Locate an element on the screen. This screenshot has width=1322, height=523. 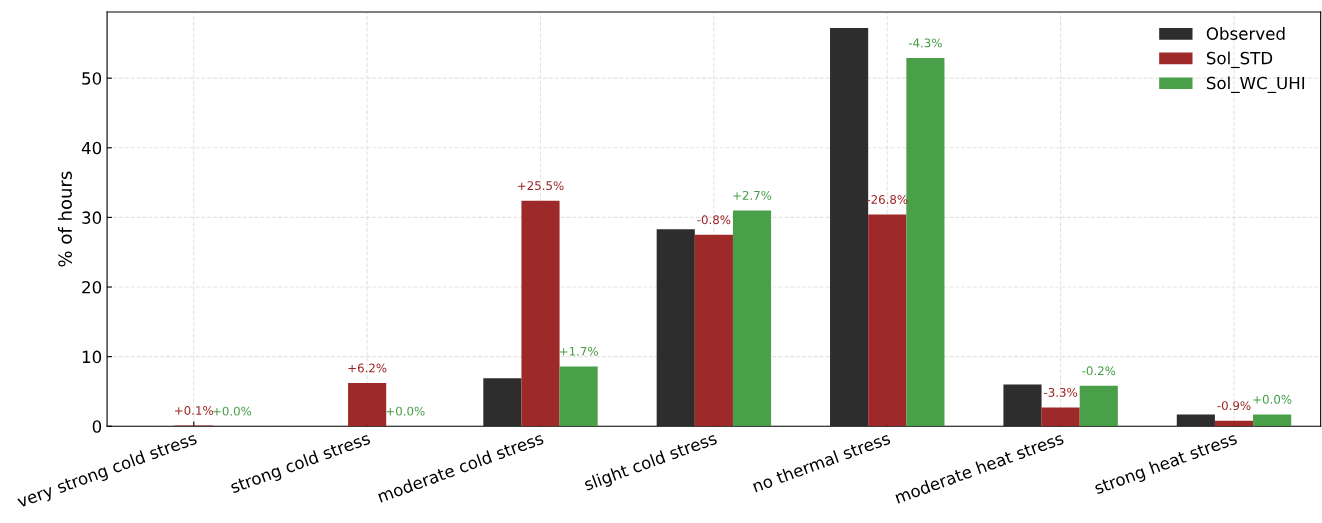
annotation: -3.3% is located at coordinates (1061, 392).